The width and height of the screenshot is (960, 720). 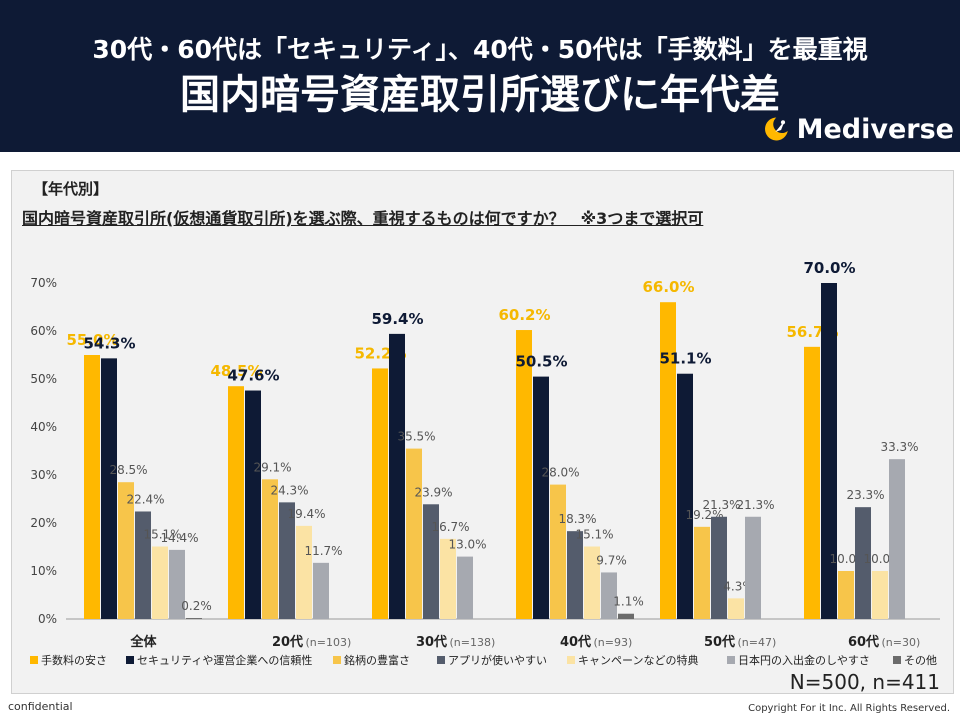 What do you see at coordinates (306, 514) in the screenshot?
I see `data-label: 19.4%` at bounding box center [306, 514].